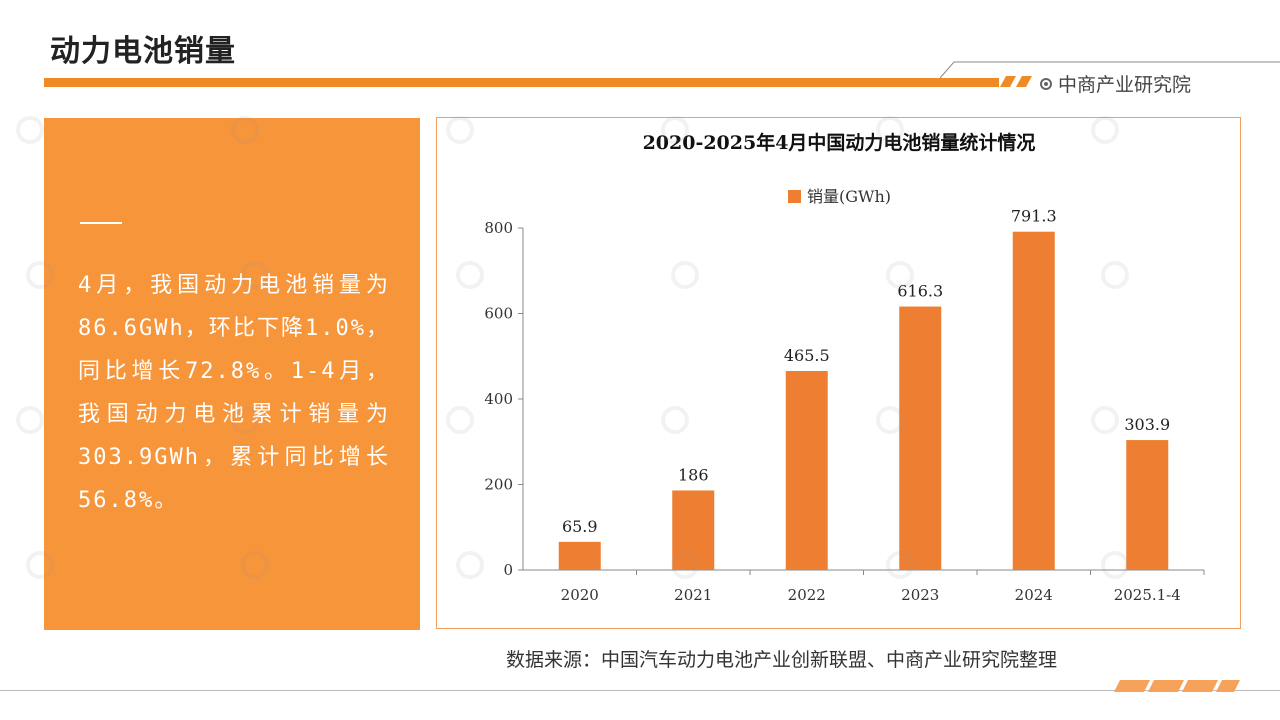 Image resolution: width=1280 pixels, height=720 pixels. What do you see at coordinates (498, 314) in the screenshot?
I see `y-tick-label: 600` at bounding box center [498, 314].